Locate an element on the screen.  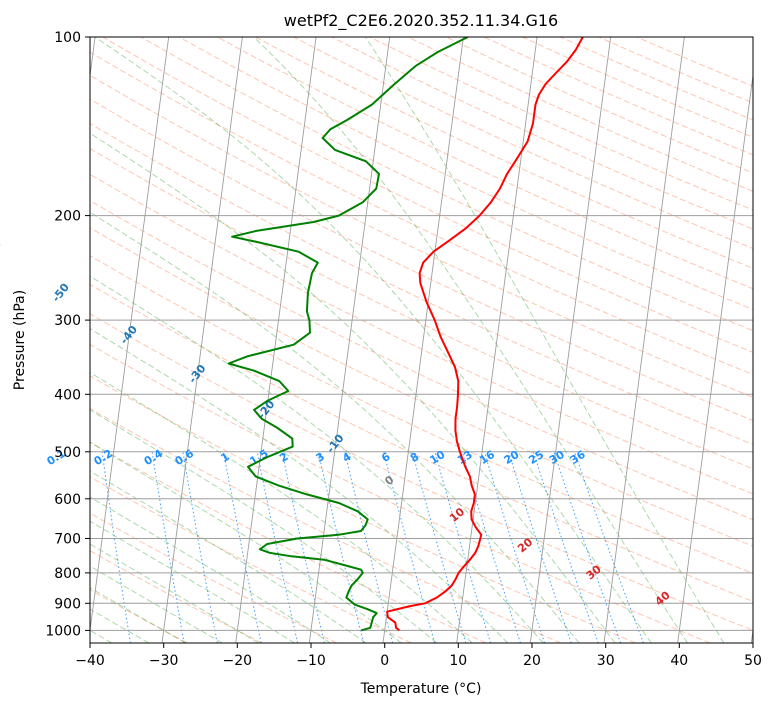
y-axis-title: Pressure (hPa) is located at coordinates (20, 340).